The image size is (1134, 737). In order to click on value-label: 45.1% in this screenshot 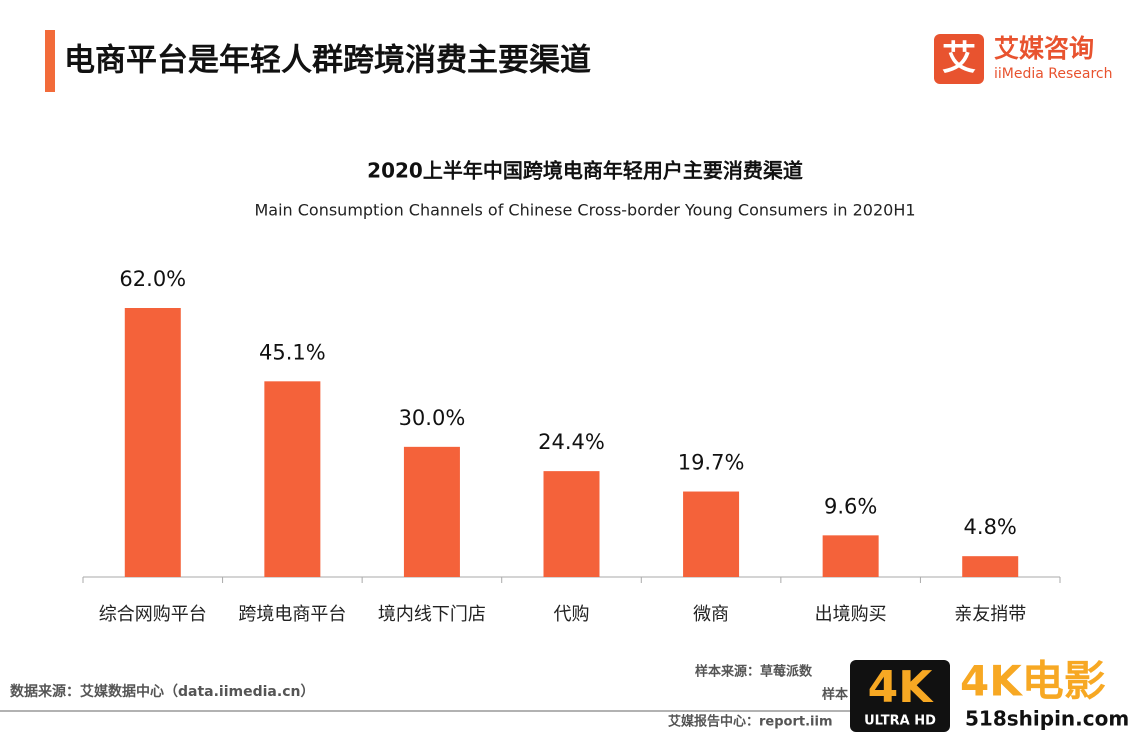, I will do `click(292, 352)`.